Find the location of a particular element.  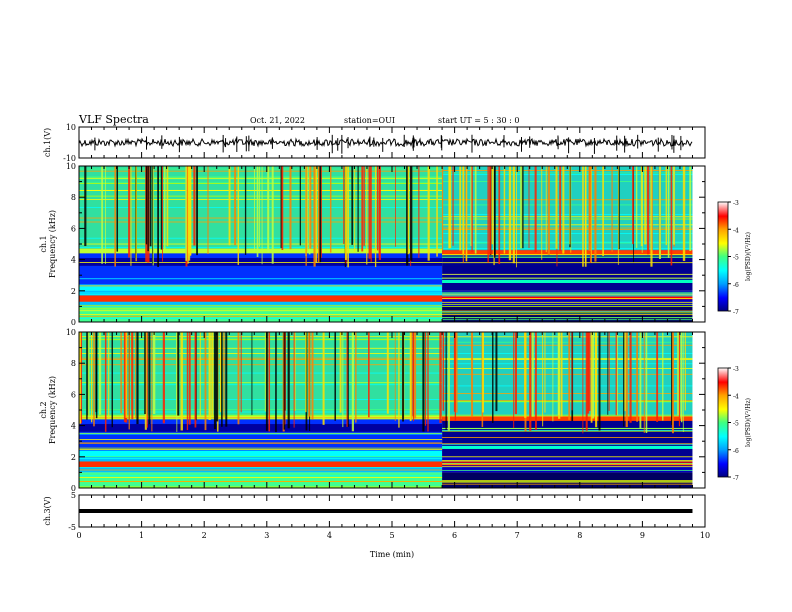

band-low-left is located at coordinates (261, 480).